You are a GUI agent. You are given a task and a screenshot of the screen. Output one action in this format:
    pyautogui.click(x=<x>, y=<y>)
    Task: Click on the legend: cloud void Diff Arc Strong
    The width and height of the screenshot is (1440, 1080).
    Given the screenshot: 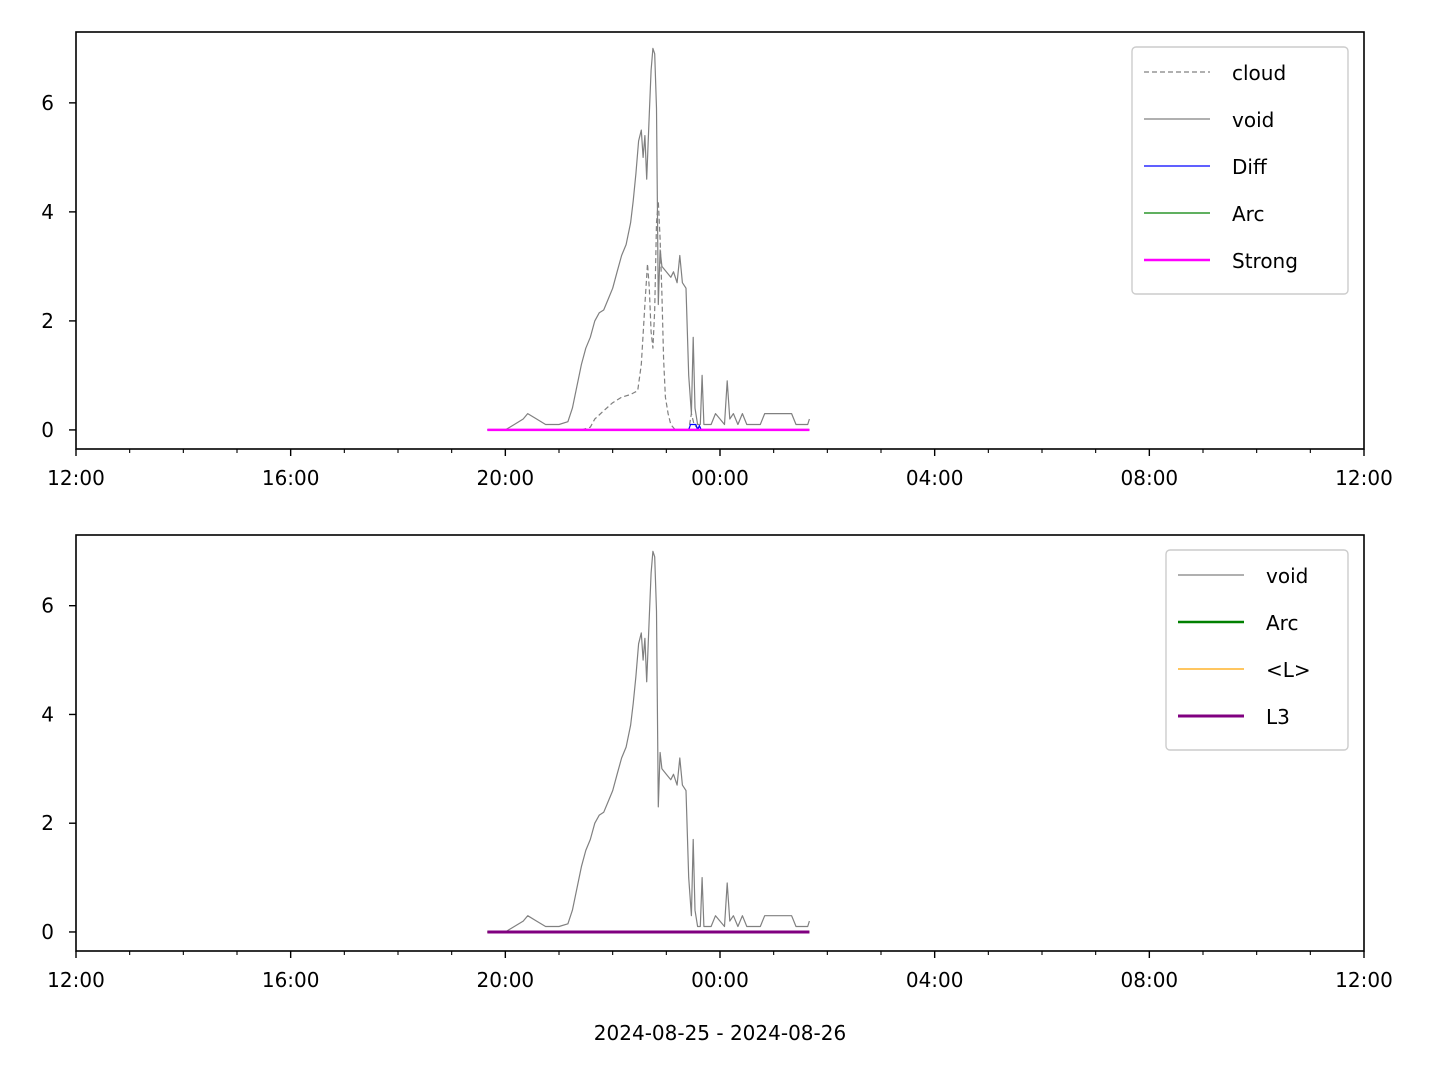 What is the action you would take?
    pyautogui.click(x=1240, y=170)
    